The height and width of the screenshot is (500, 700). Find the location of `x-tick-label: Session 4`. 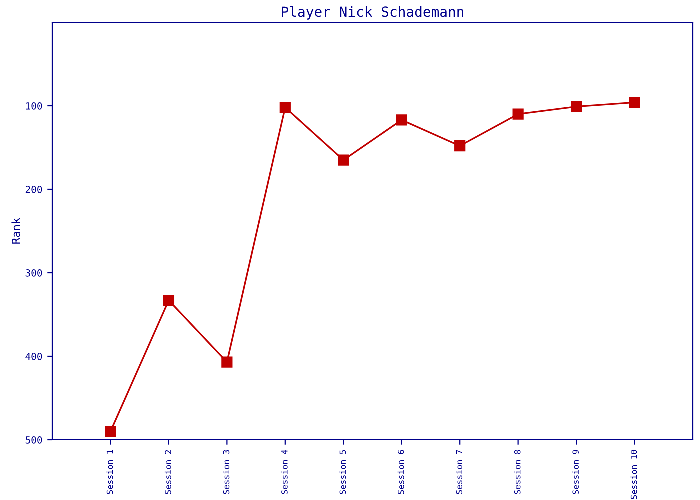

x-tick-label: Session 4 is located at coordinates (284, 472).